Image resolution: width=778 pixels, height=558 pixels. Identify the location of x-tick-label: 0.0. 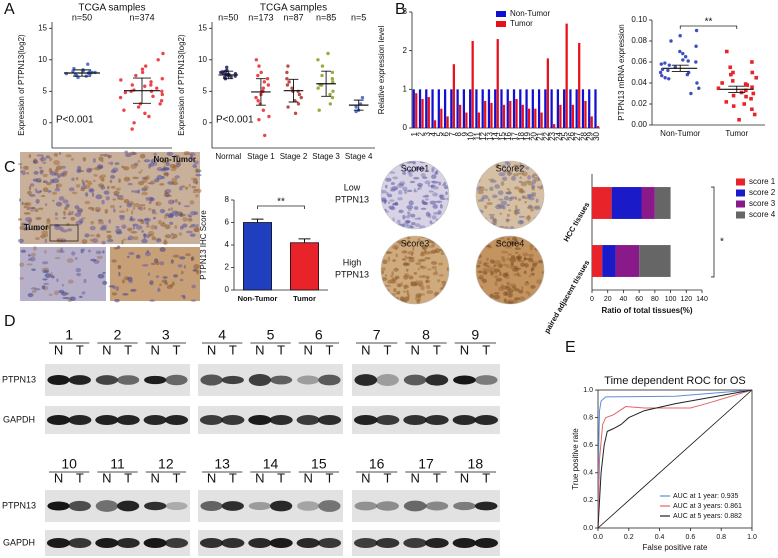
(598, 537).